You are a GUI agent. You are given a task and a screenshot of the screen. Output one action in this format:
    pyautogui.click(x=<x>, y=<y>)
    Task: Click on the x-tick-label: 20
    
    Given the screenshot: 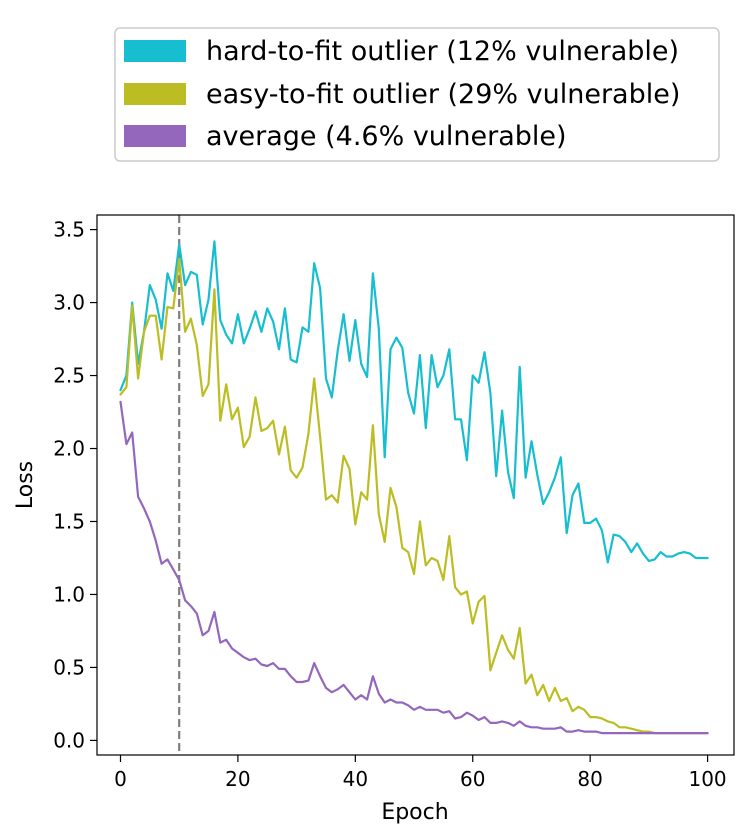 What is the action you would take?
    pyautogui.click(x=237, y=779)
    